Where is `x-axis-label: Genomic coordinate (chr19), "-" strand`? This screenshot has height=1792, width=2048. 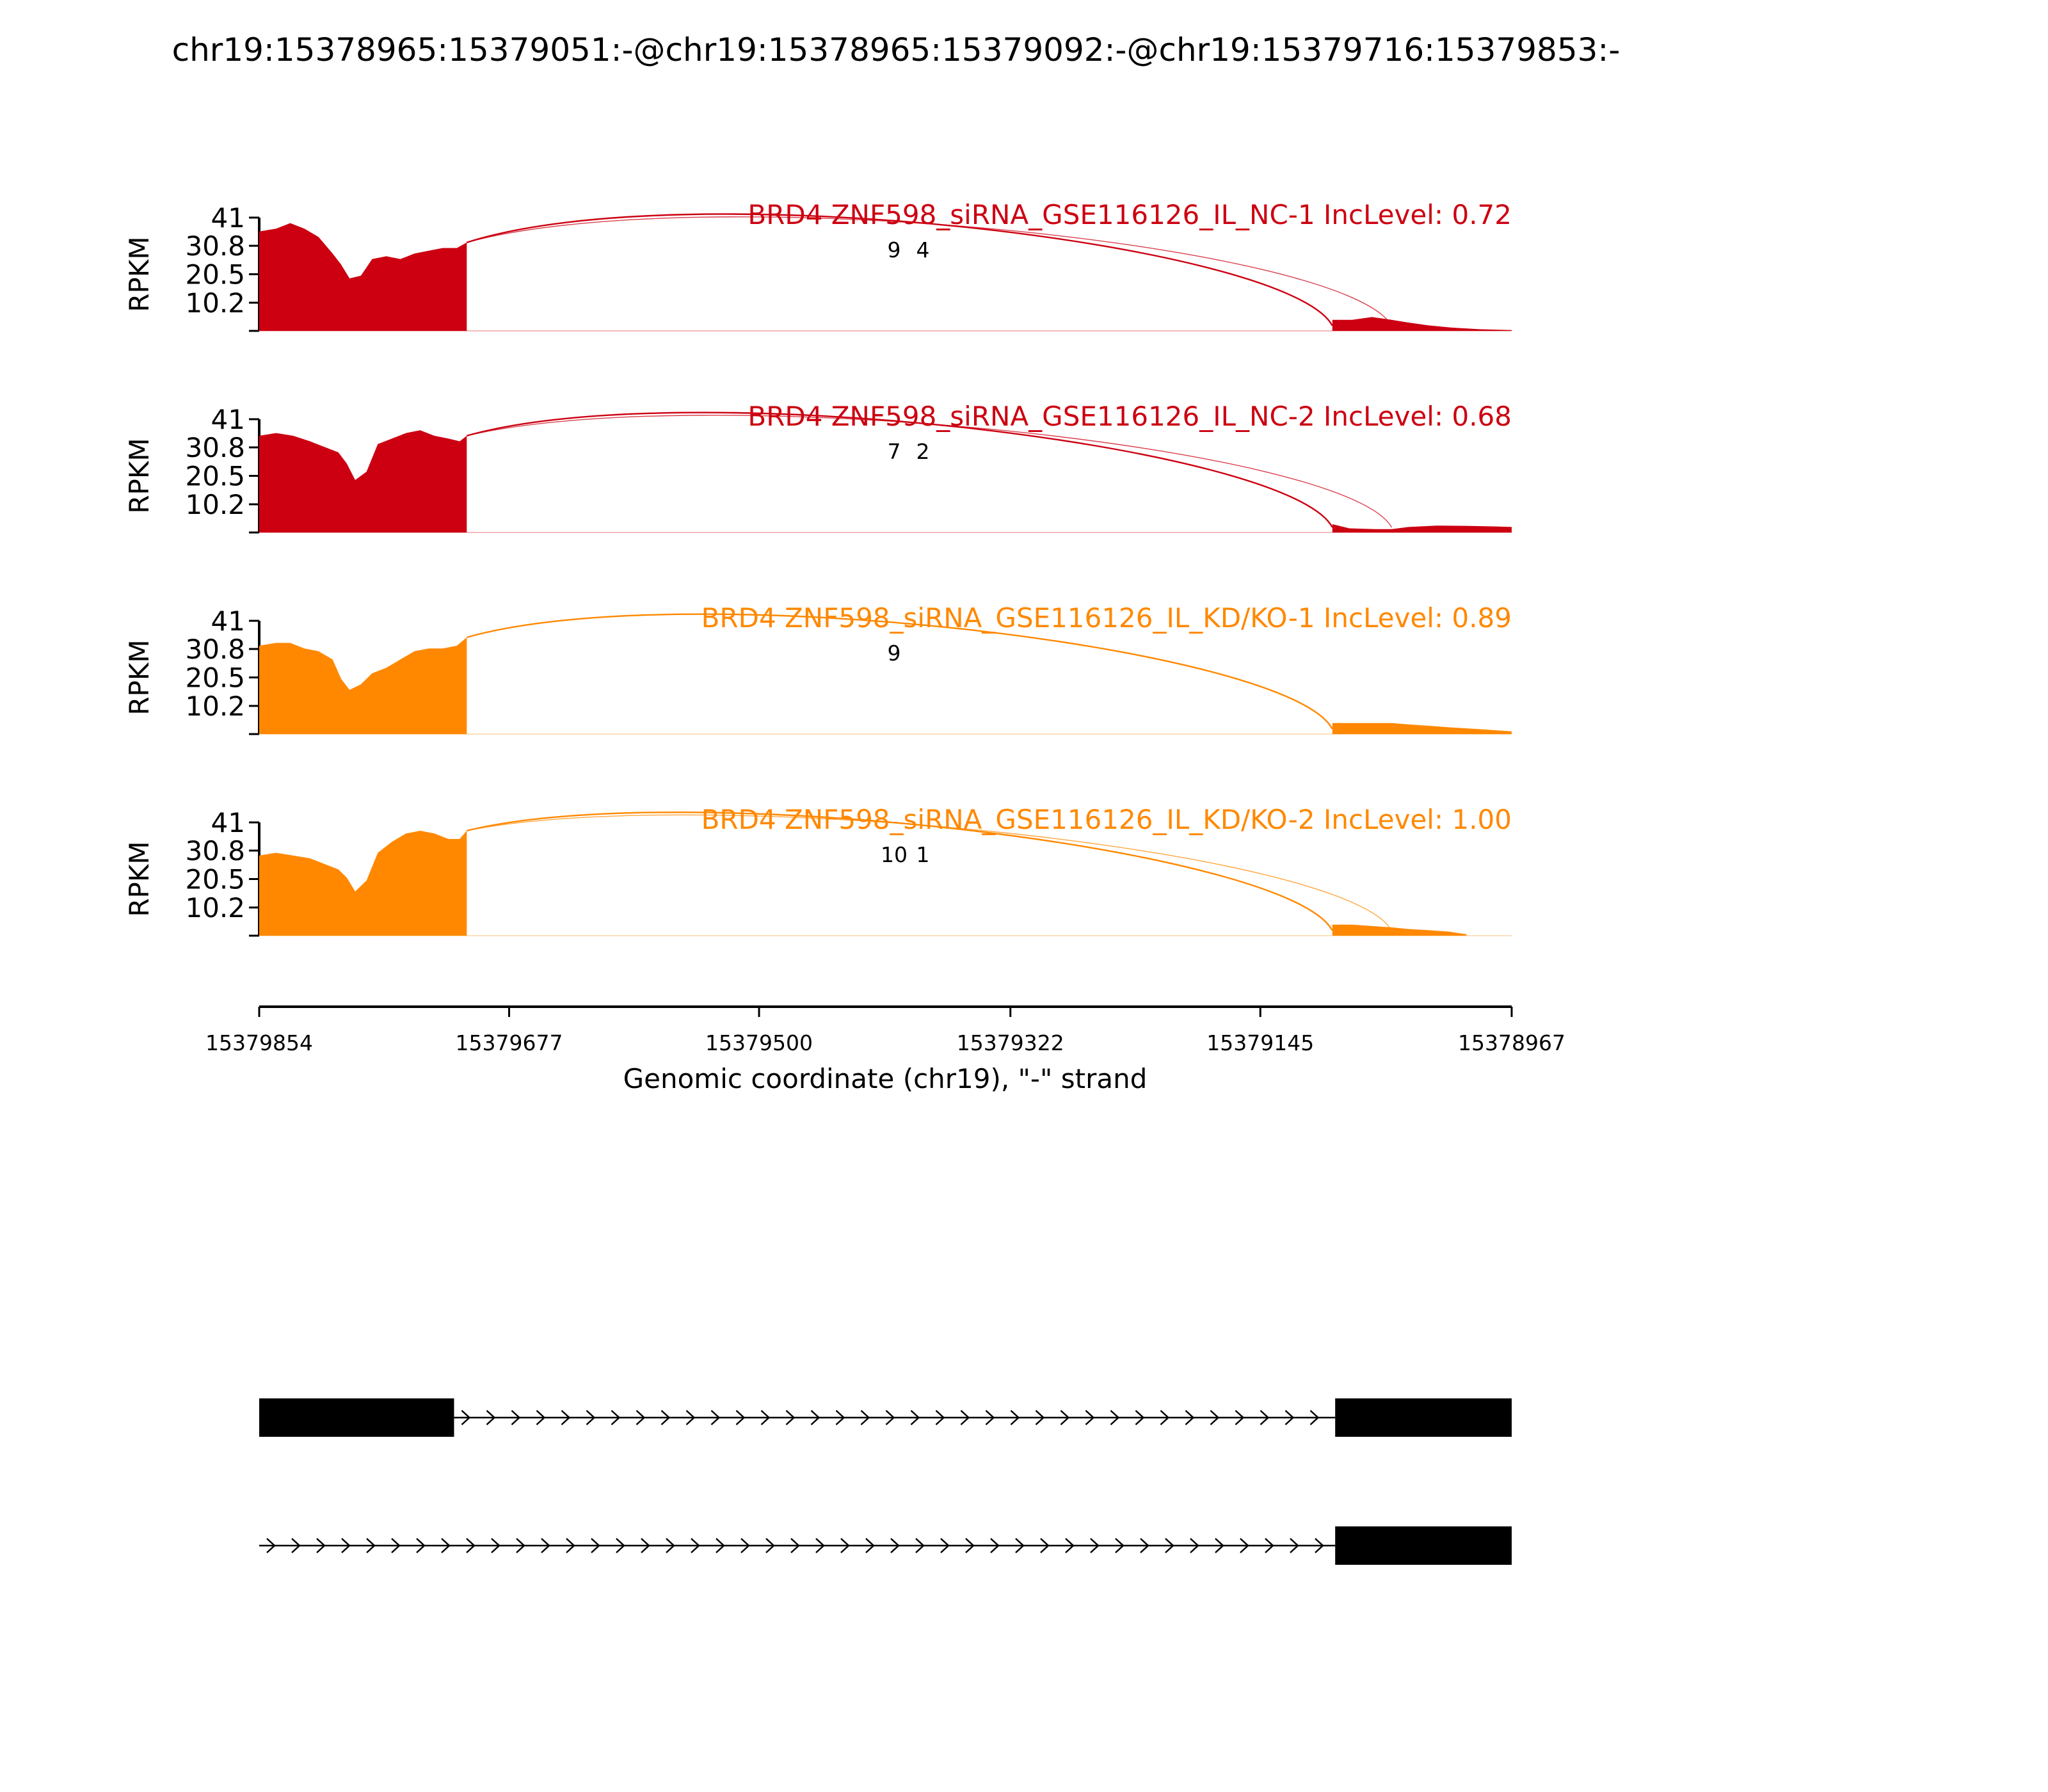 x-axis-label: Genomic coordinate (chr19), "-" strand is located at coordinates (885, 1078).